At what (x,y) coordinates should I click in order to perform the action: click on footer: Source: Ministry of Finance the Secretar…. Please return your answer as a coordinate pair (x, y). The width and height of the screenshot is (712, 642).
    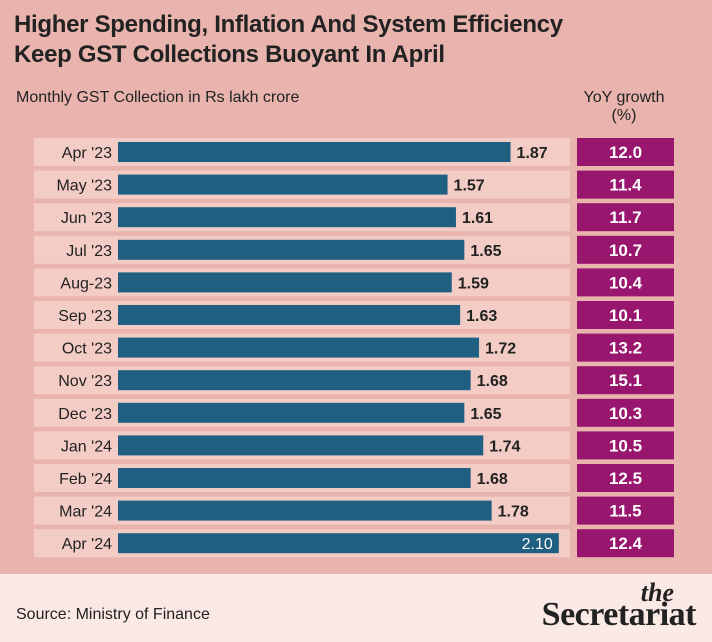
    Looking at the image, I should click on (356, 608).